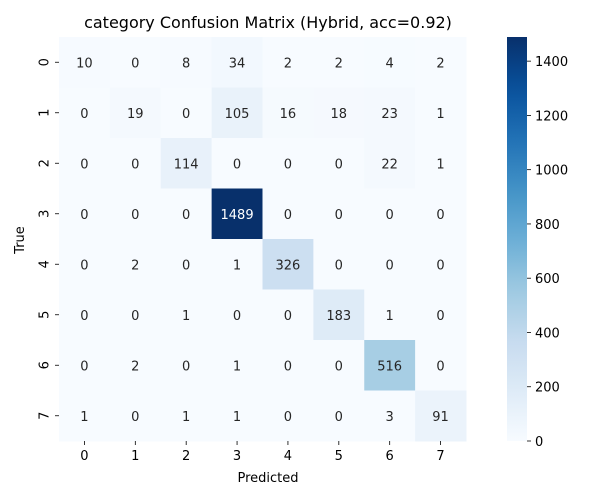  I want to click on cell-value-label: 516, so click(389, 366).